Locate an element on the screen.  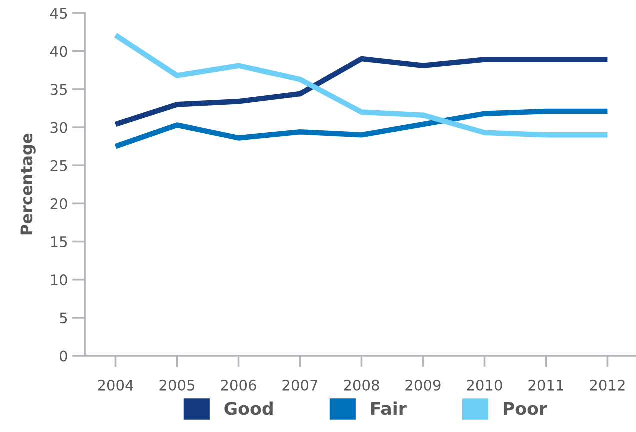
y-tick-label: 30 is located at coordinates (59, 128).